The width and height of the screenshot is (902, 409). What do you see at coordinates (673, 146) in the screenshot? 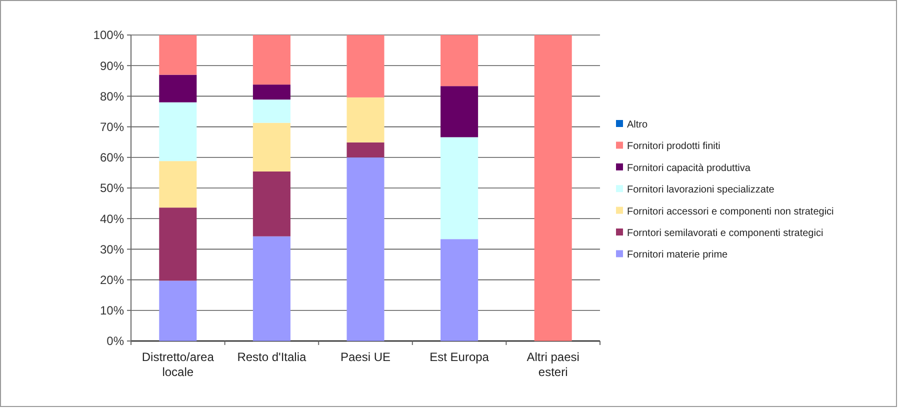
I see `legend-label: Fornitori prodotti finiti` at bounding box center [673, 146].